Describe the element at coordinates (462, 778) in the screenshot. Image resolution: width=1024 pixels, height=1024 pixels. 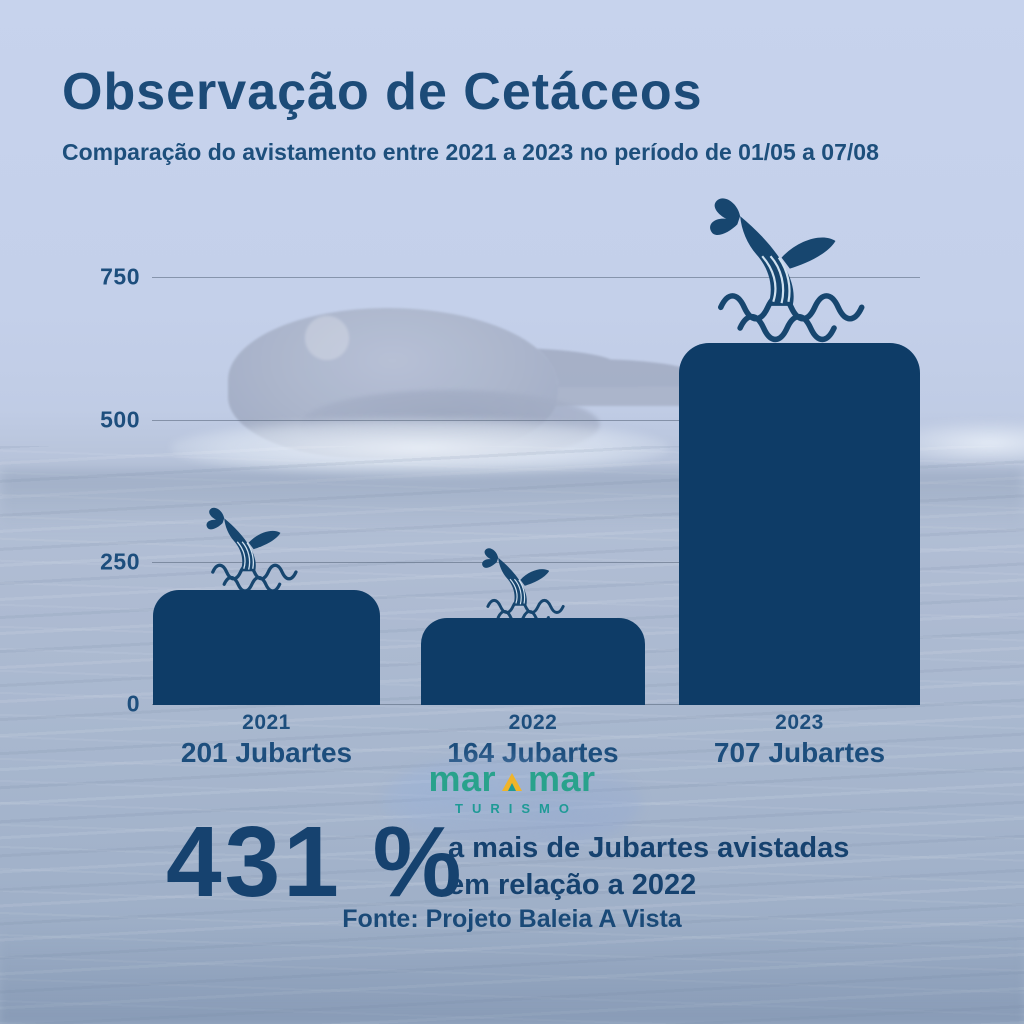
I see `logo-word-left: mar` at that location.